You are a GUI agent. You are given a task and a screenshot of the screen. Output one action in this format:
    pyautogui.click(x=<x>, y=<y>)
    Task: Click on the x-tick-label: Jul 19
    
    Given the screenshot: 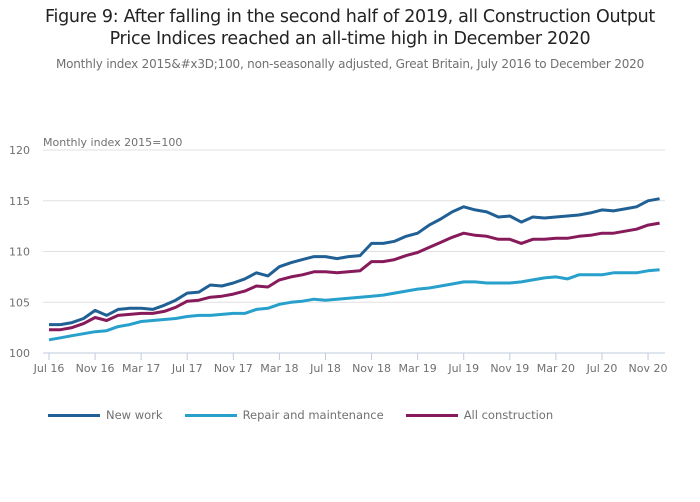 What is the action you would take?
    pyautogui.click(x=463, y=368)
    